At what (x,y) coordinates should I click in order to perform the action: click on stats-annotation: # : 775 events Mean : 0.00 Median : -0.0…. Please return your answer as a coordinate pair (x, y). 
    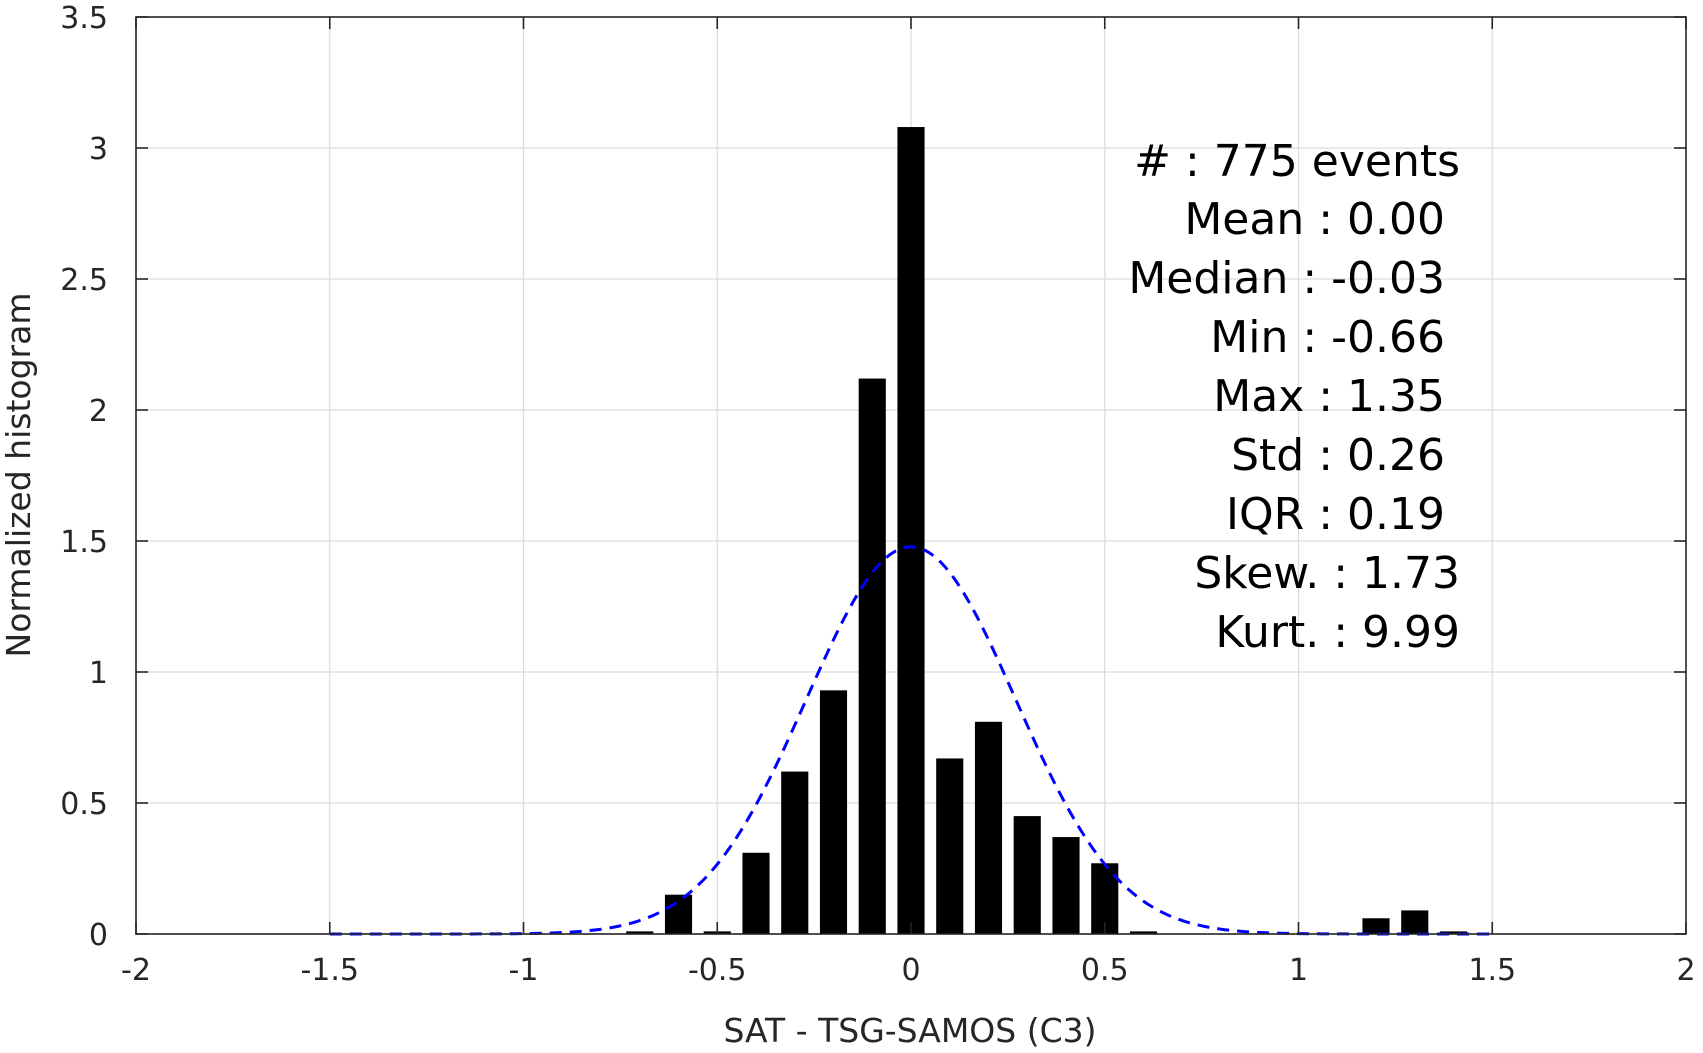
    Looking at the image, I should click on (1294, 397).